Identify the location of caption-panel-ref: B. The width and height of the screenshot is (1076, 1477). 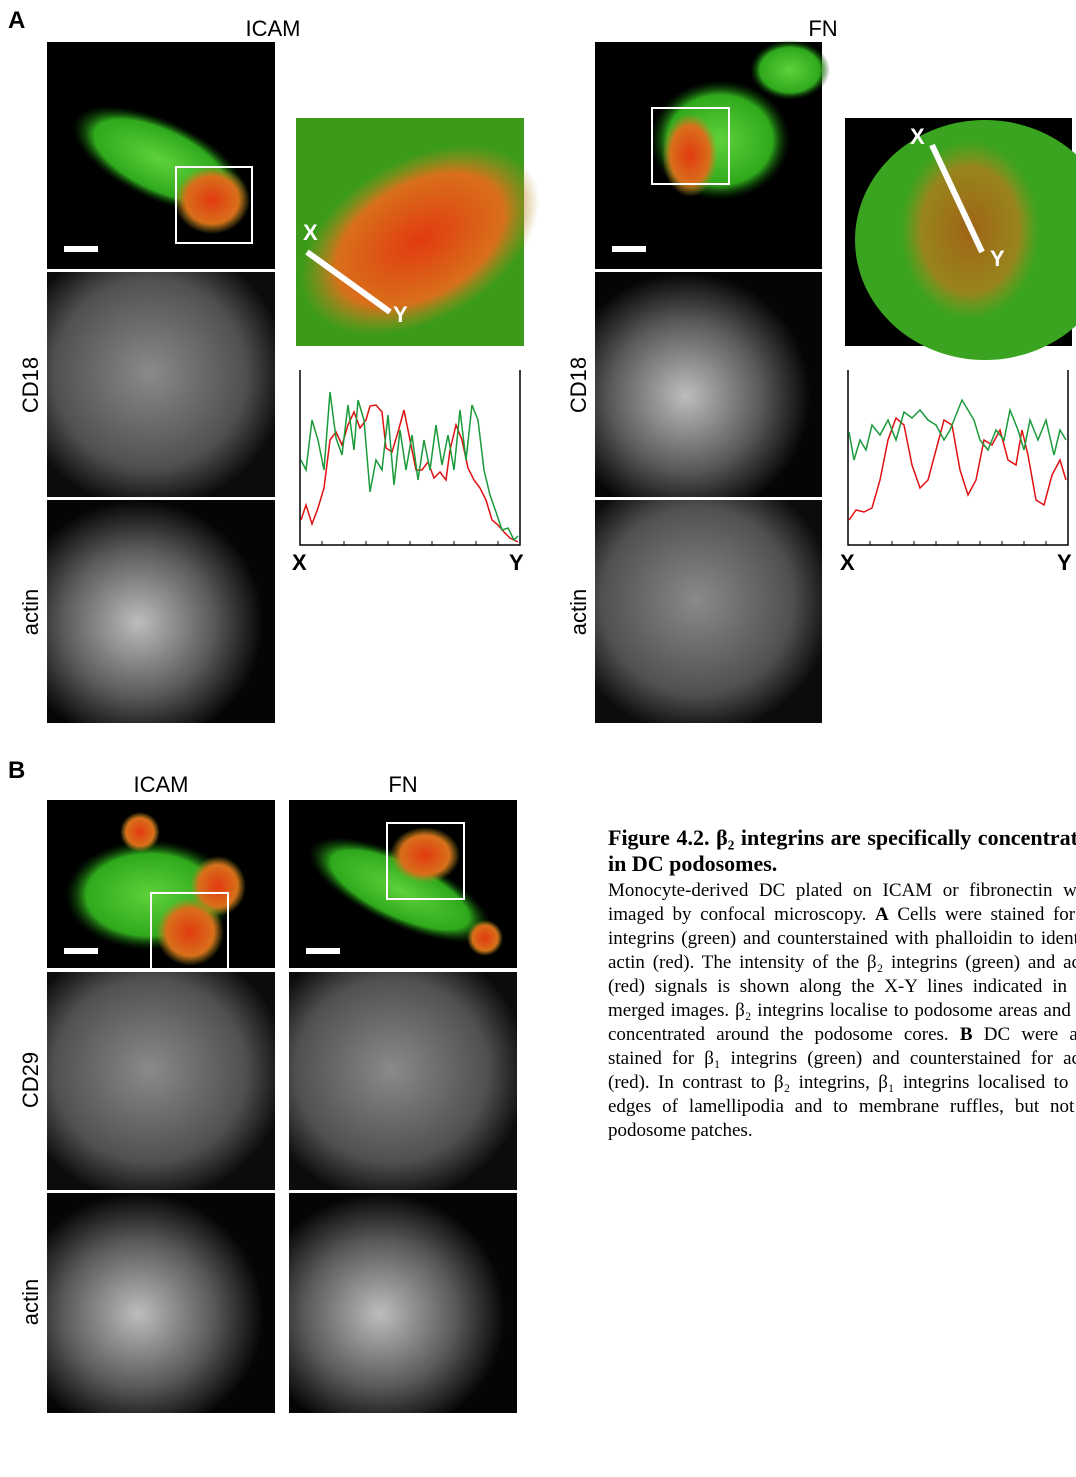
(966, 1034).